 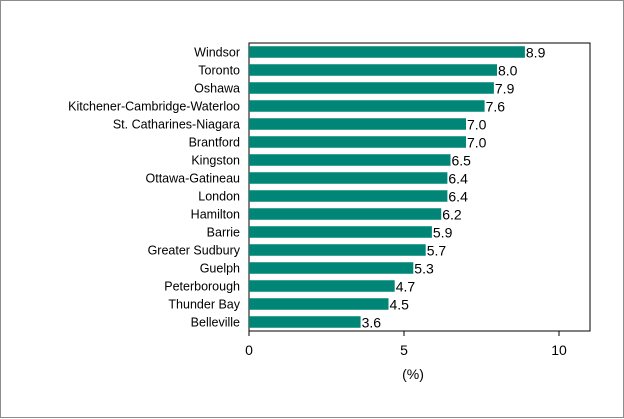 I want to click on bar-greater-sudbury, so click(x=337, y=250).